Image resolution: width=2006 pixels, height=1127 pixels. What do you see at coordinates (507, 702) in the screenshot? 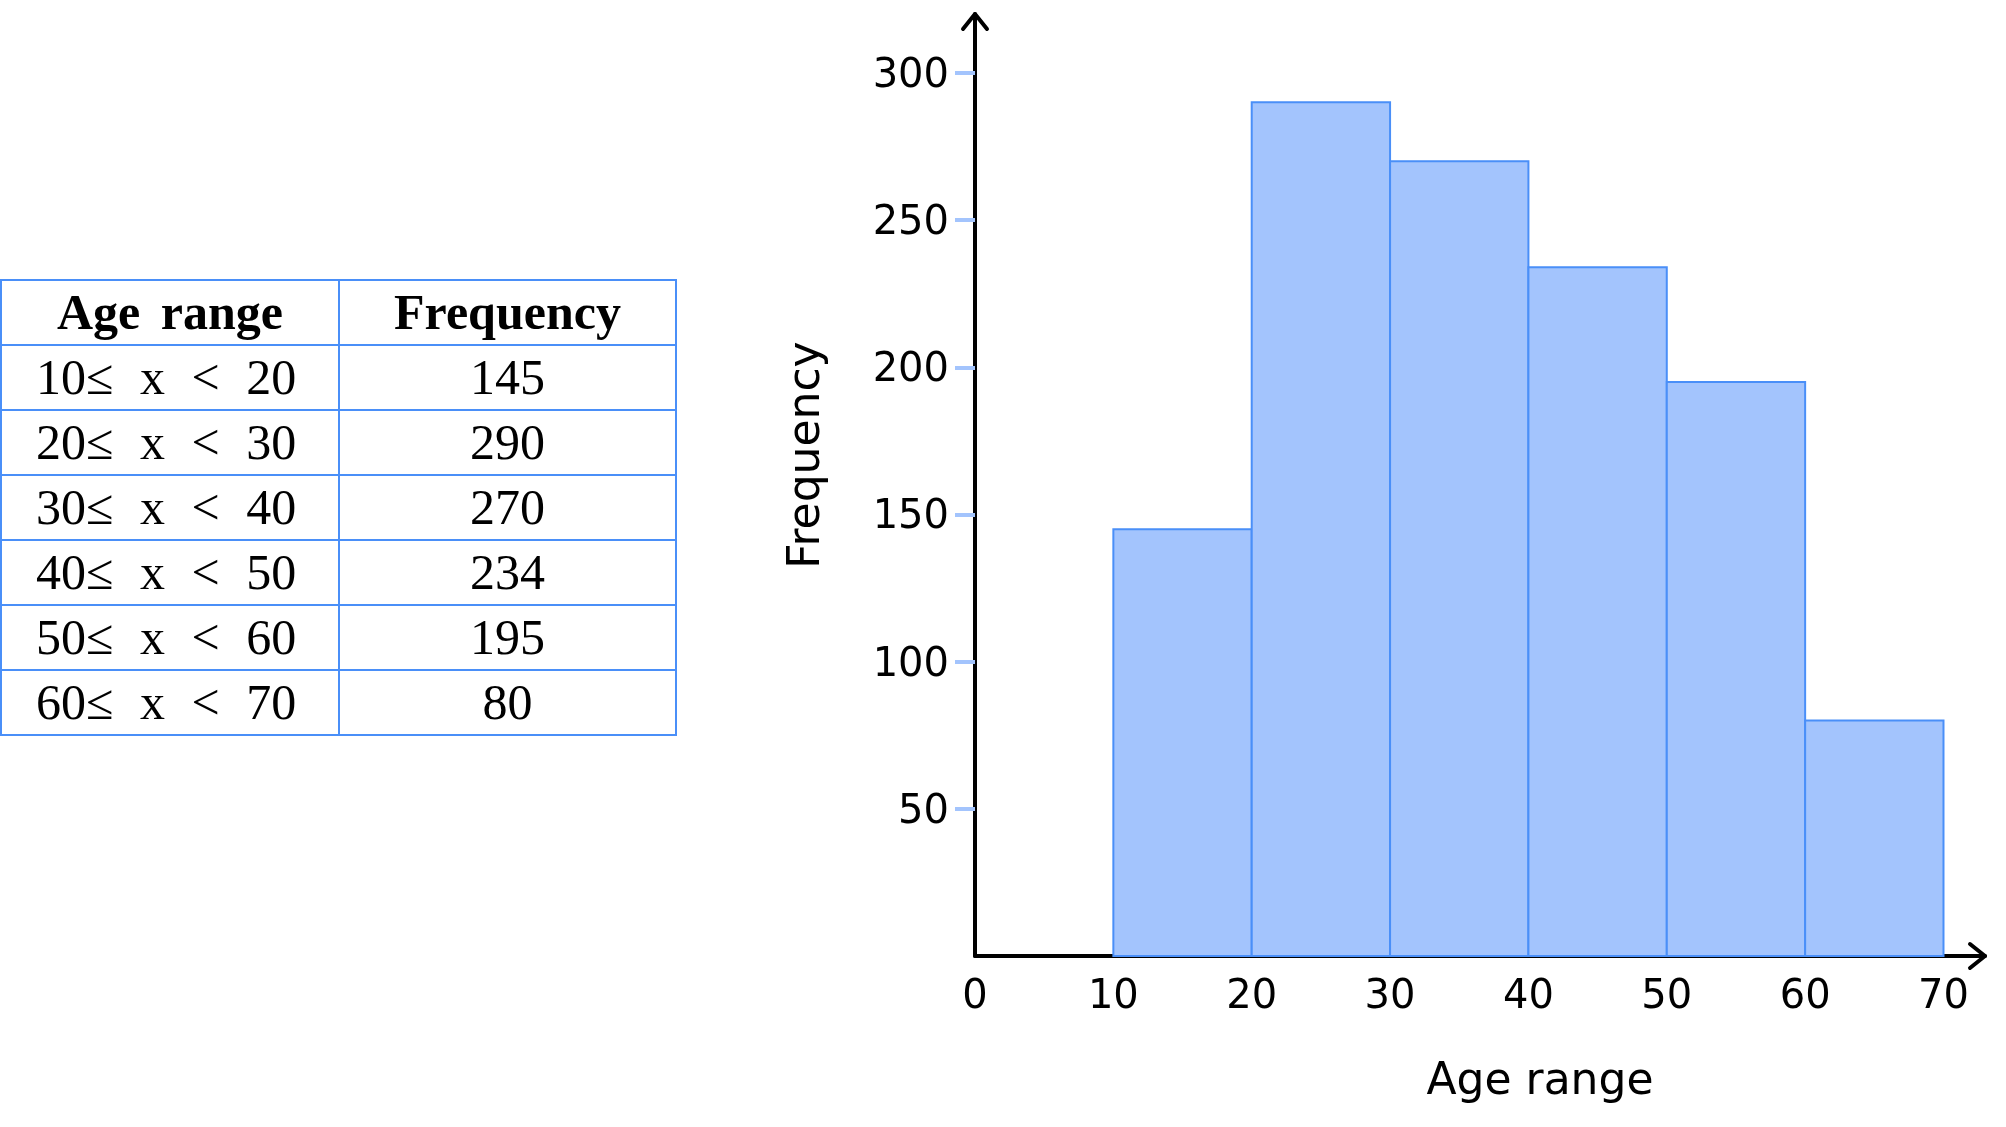
I see `data-label: 80` at bounding box center [507, 702].